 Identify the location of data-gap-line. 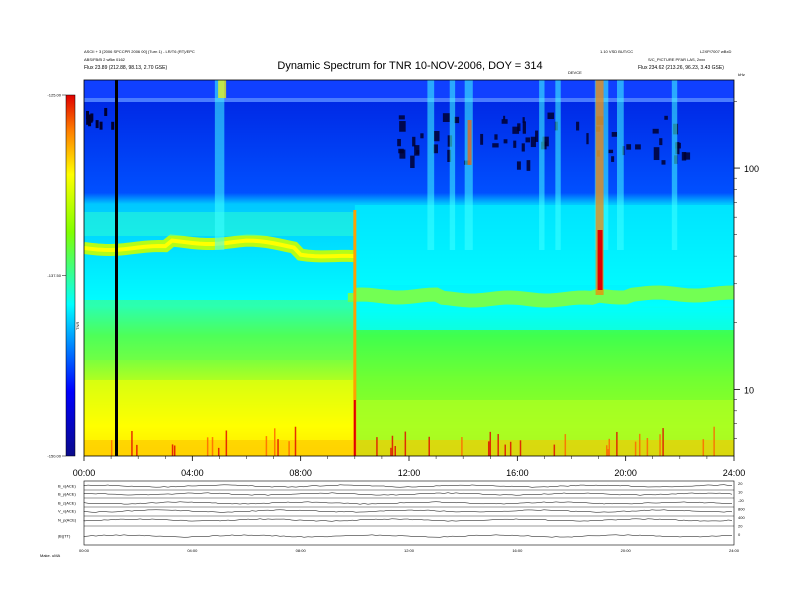
(116, 268).